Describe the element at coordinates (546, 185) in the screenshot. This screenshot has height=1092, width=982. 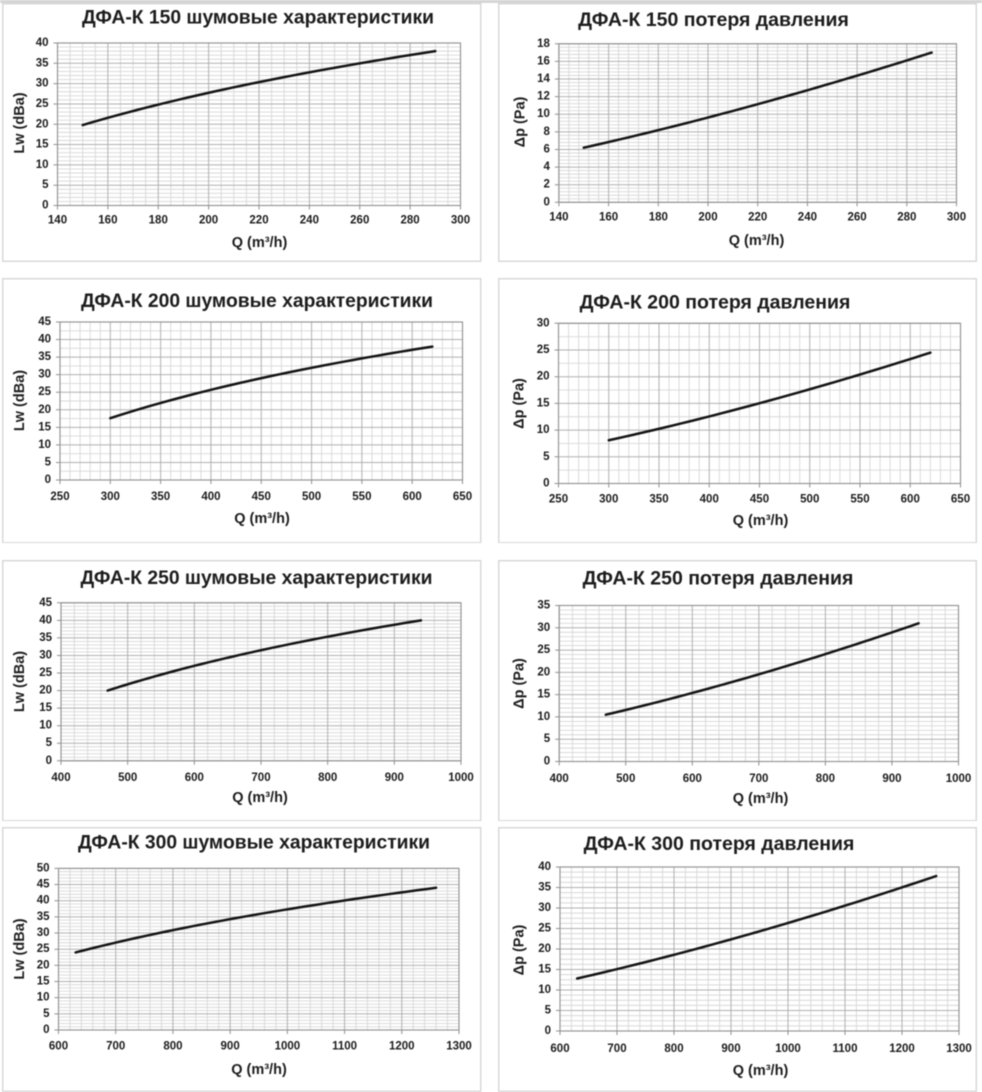
I see `svg-text: 2` at that location.